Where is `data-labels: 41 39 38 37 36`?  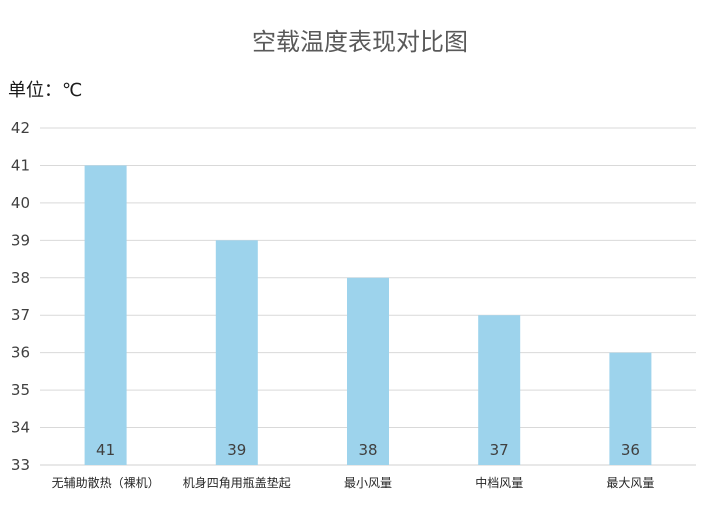
data-labels: 41 39 38 37 36 is located at coordinates (368, 450).